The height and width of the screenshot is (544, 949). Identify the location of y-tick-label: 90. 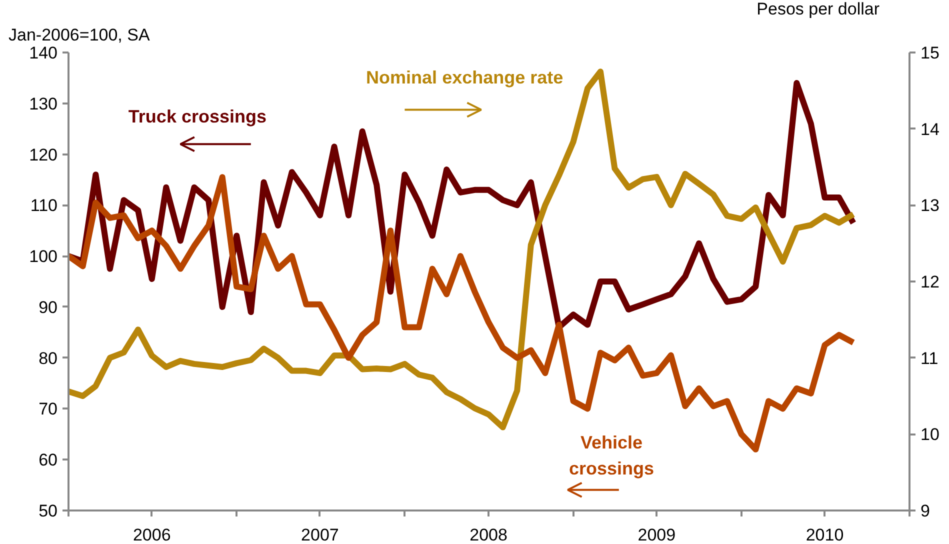
(48, 307).